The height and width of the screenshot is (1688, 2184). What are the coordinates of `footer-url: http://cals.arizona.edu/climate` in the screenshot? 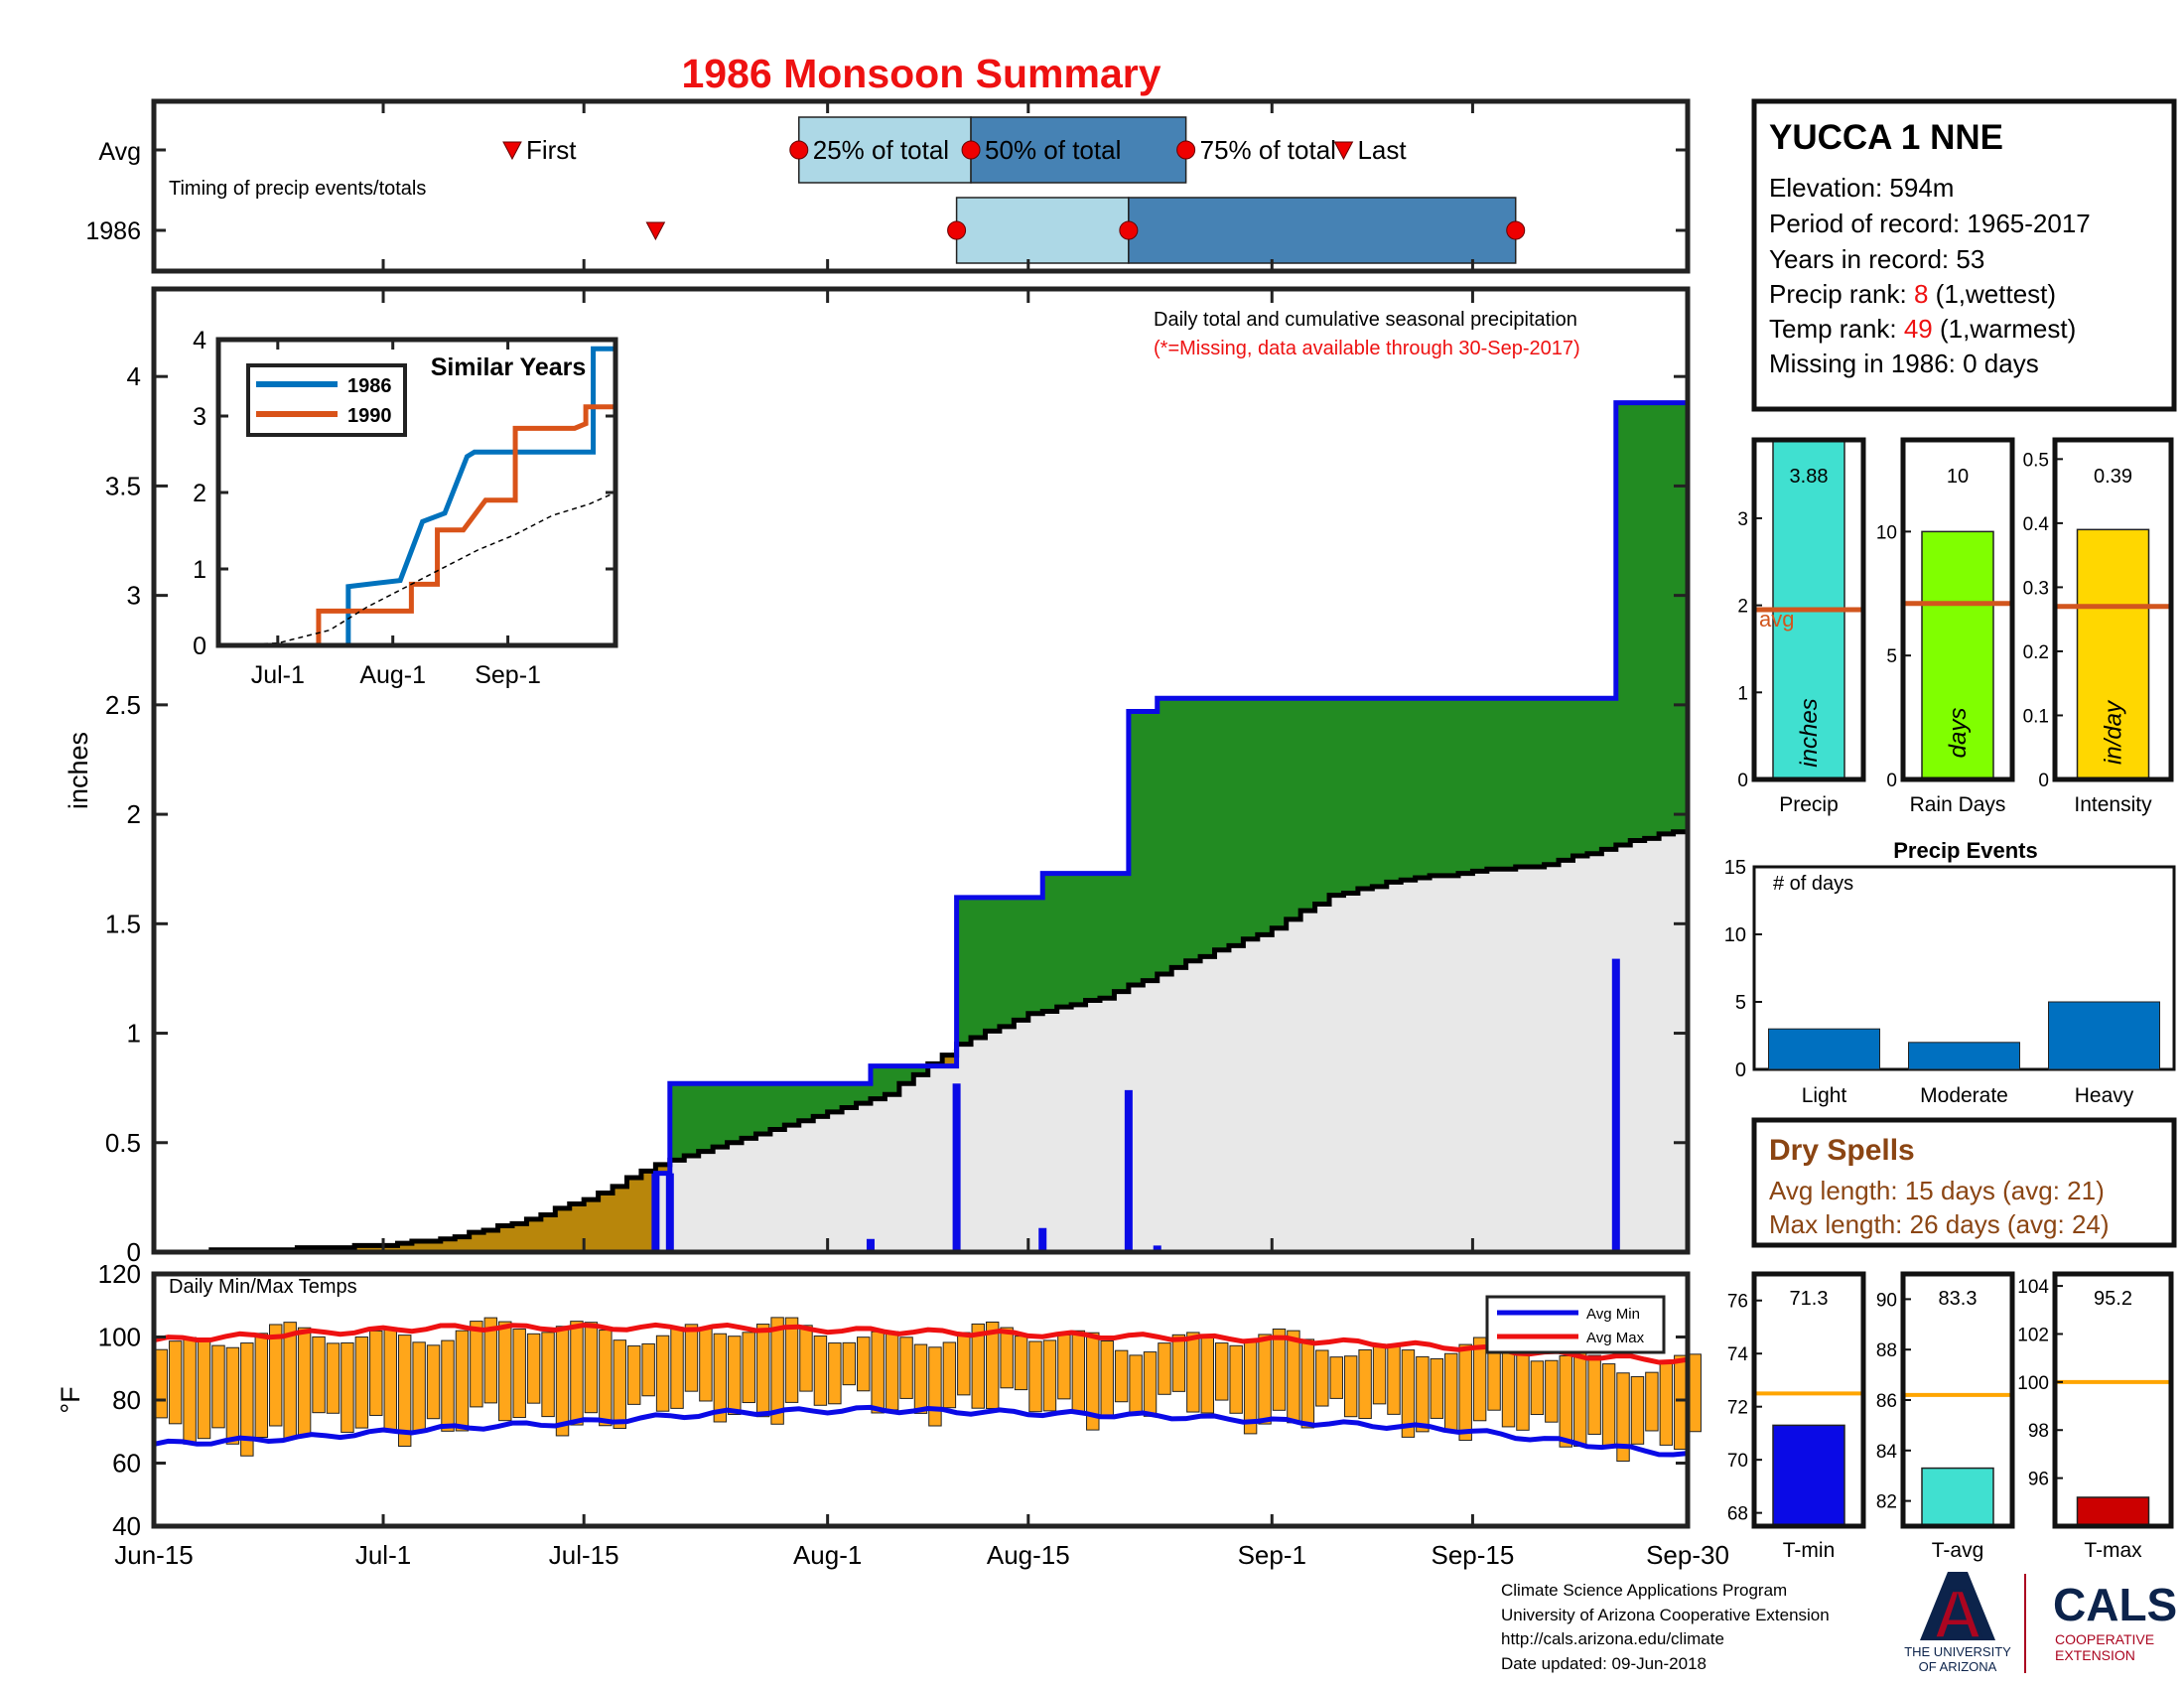 It's located at (1612, 1638).